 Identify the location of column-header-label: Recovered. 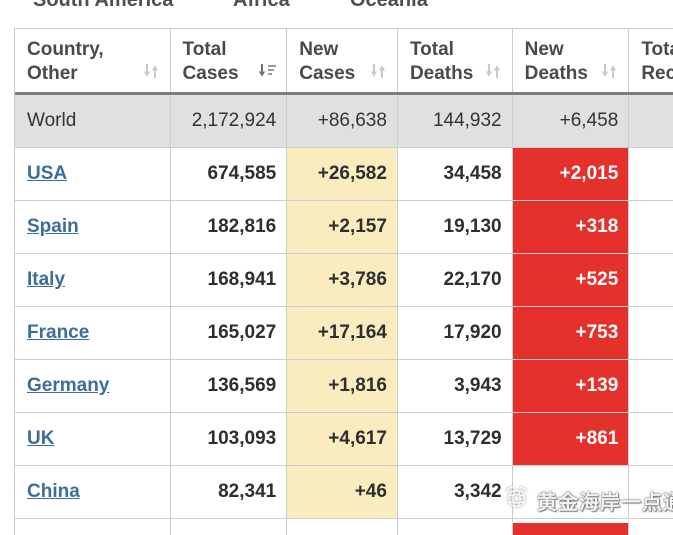
(657, 73).